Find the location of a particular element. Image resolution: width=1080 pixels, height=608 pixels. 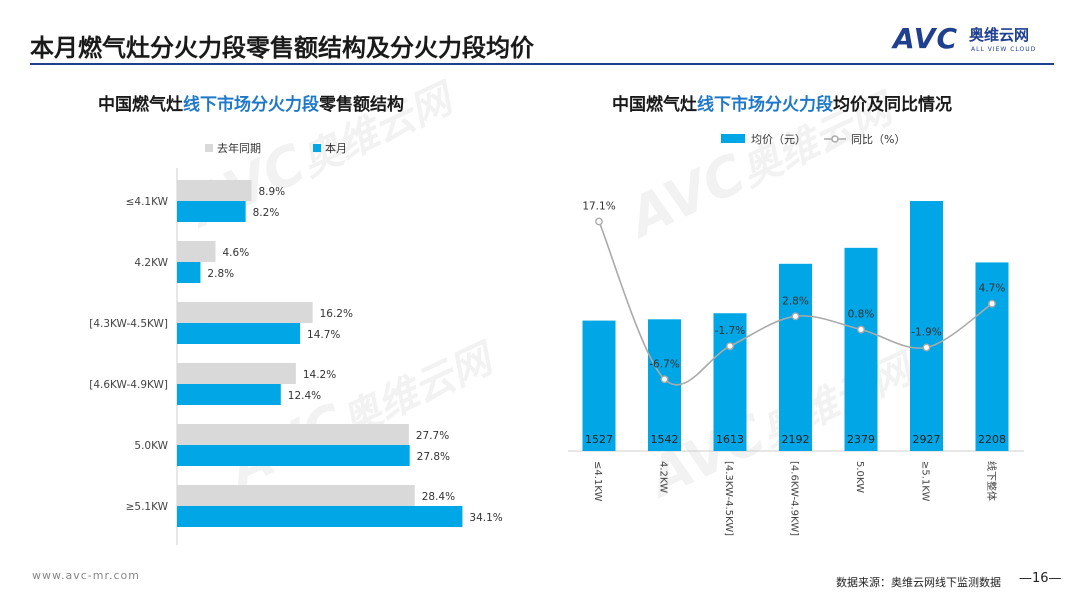

yoy-value-label: -6.7% is located at coordinates (664, 364).